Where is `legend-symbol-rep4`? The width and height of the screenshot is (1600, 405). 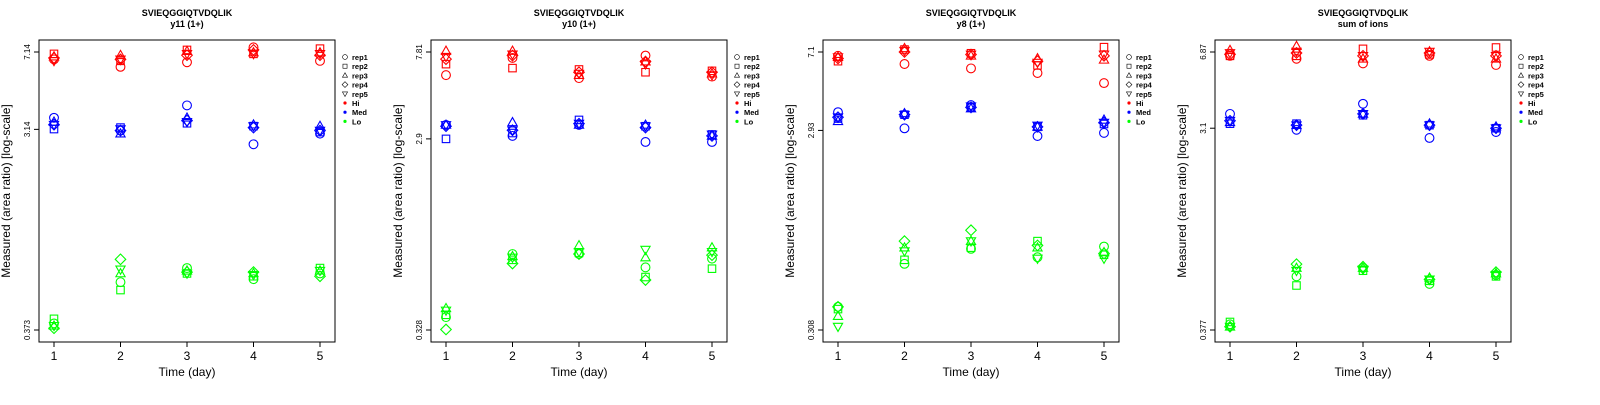 legend-symbol-rep4 is located at coordinates (1521, 84).